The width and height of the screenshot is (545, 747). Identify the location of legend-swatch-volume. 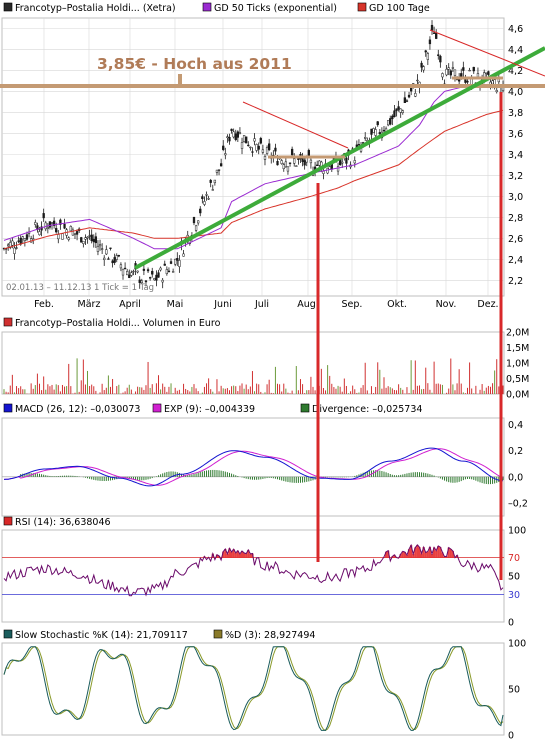
(8, 322).